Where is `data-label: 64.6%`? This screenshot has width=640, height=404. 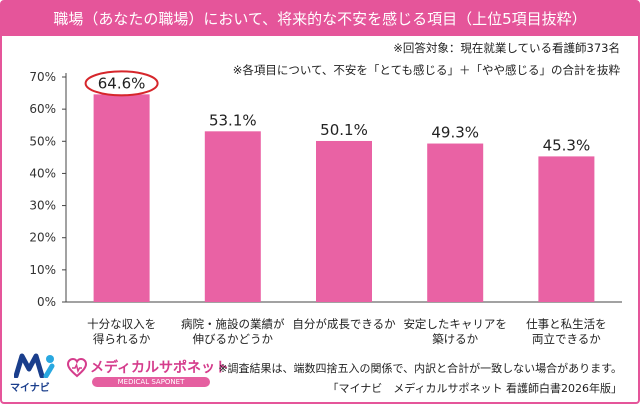 data-label: 64.6% is located at coordinates (122, 83).